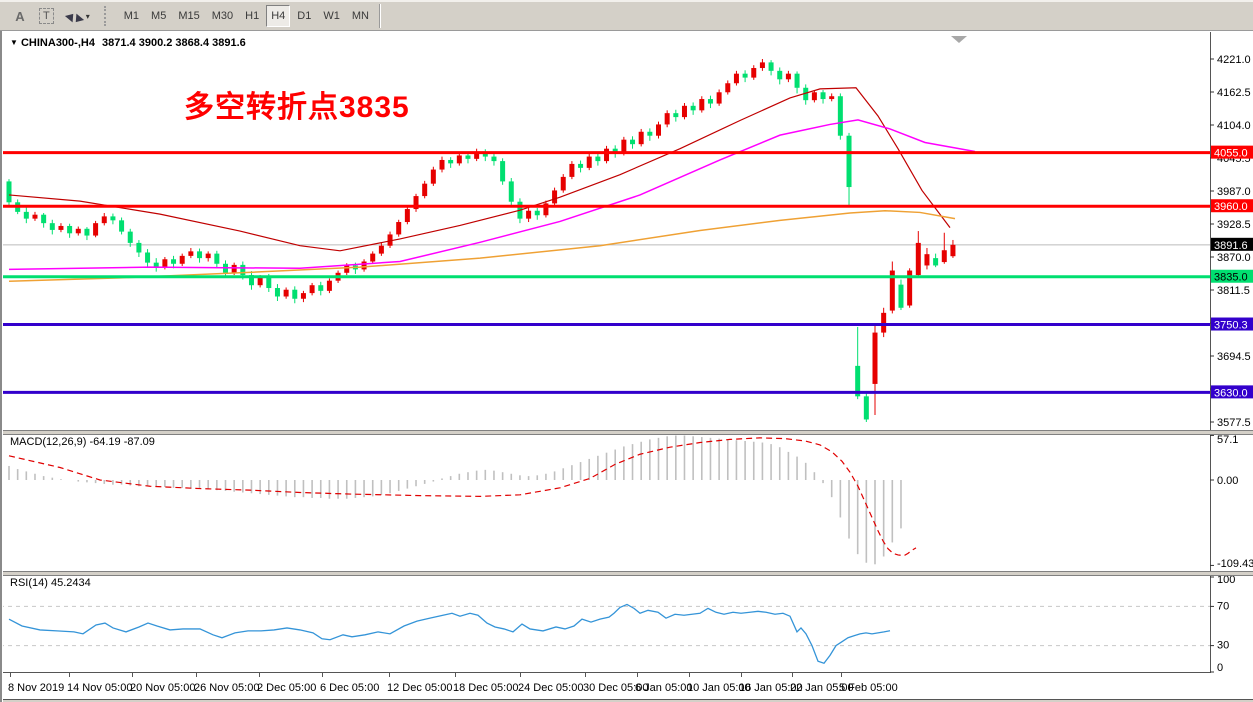  Describe the element at coordinates (278, 16) in the screenshot. I see `timeframe-h4-button: H4` at that location.